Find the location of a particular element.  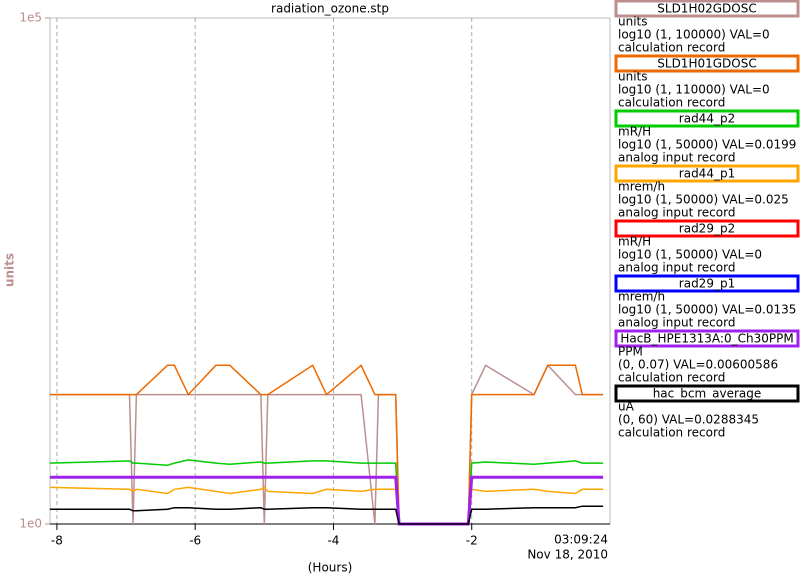

legend-range: (0, 60) VAL=0.0288345 is located at coordinates (688, 420).